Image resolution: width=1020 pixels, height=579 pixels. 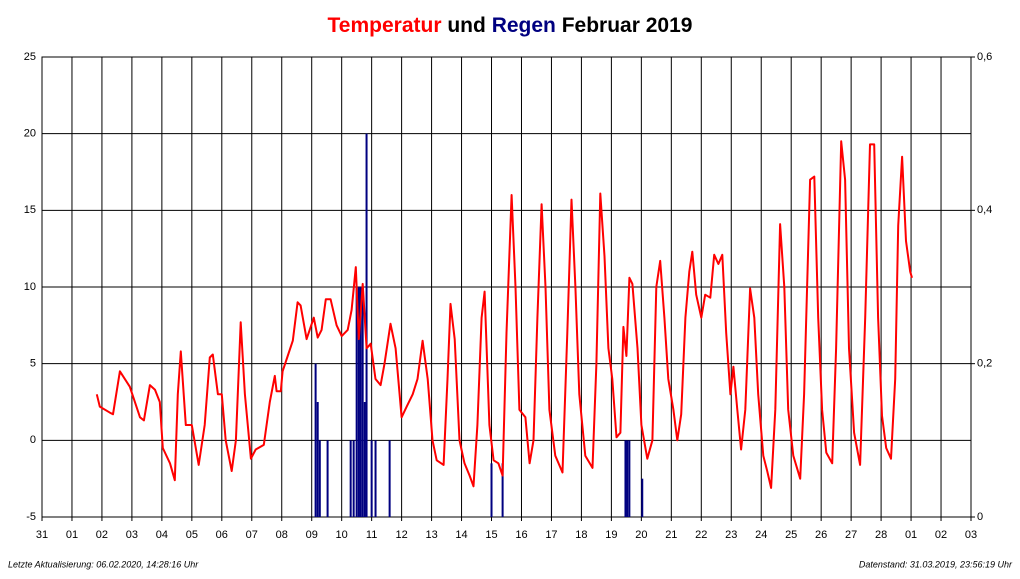 I want to click on y-tick-label: 0, so click(x=33, y=440).